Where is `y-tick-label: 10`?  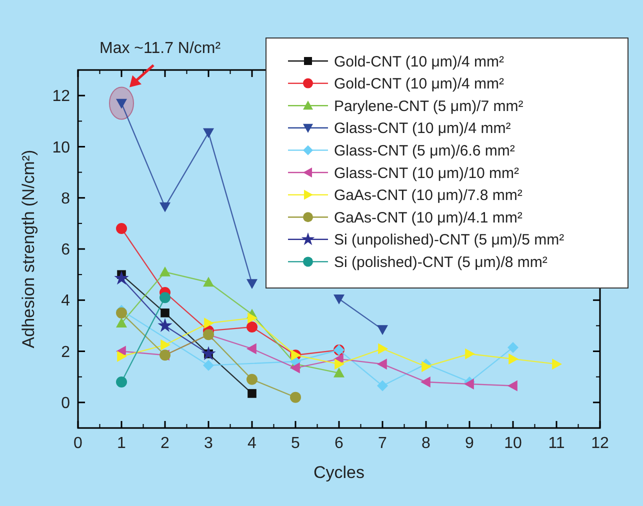
y-tick-label: 10 is located at coordinates (61, 147).